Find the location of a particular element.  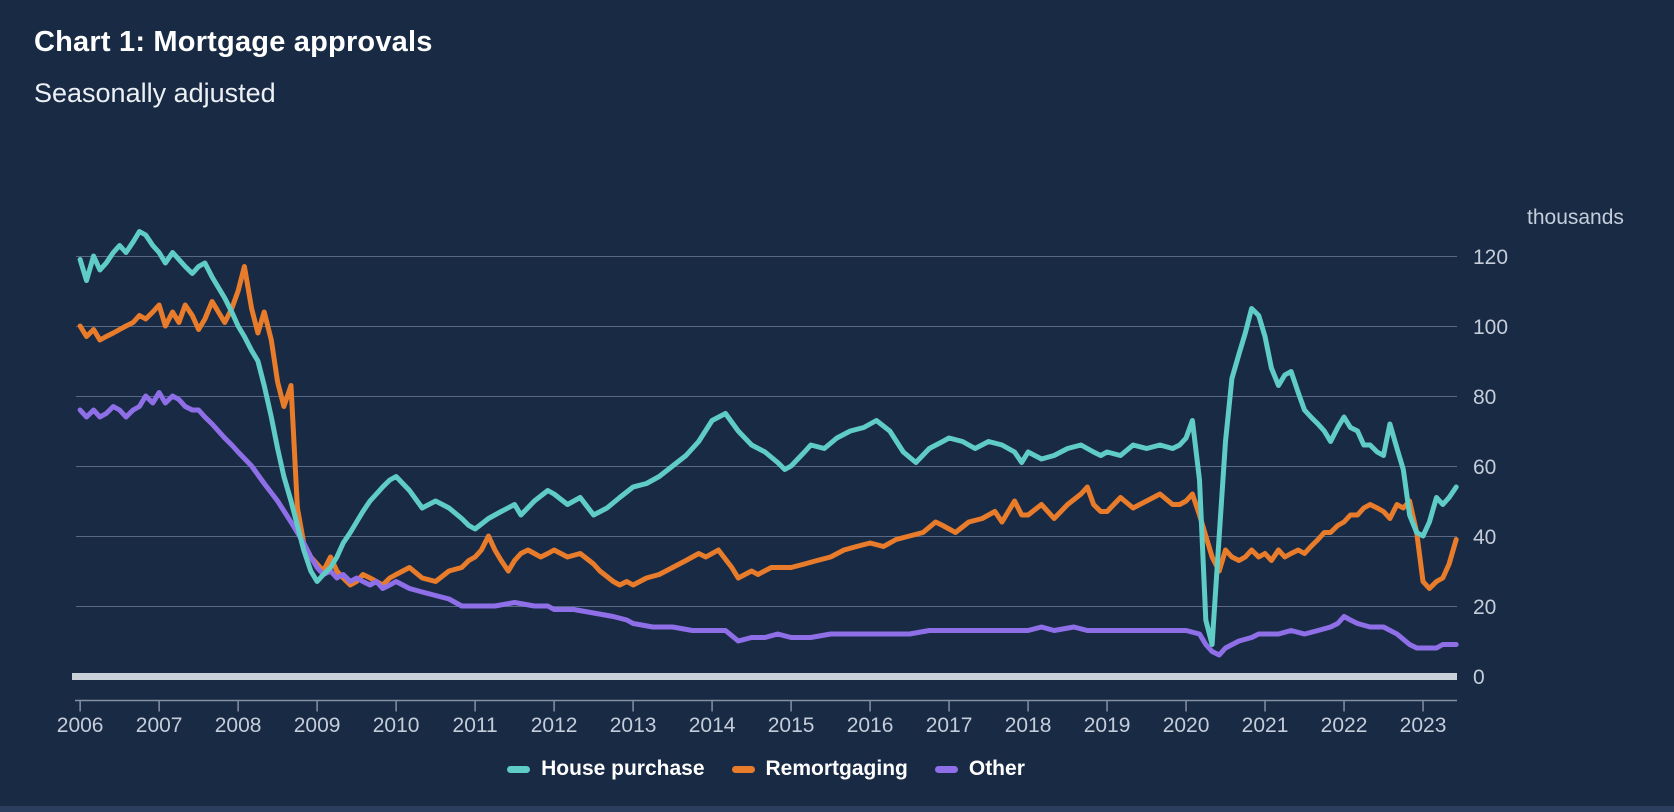

legend-label-house-purchase: House purchase is located at coordinates (623, 768).